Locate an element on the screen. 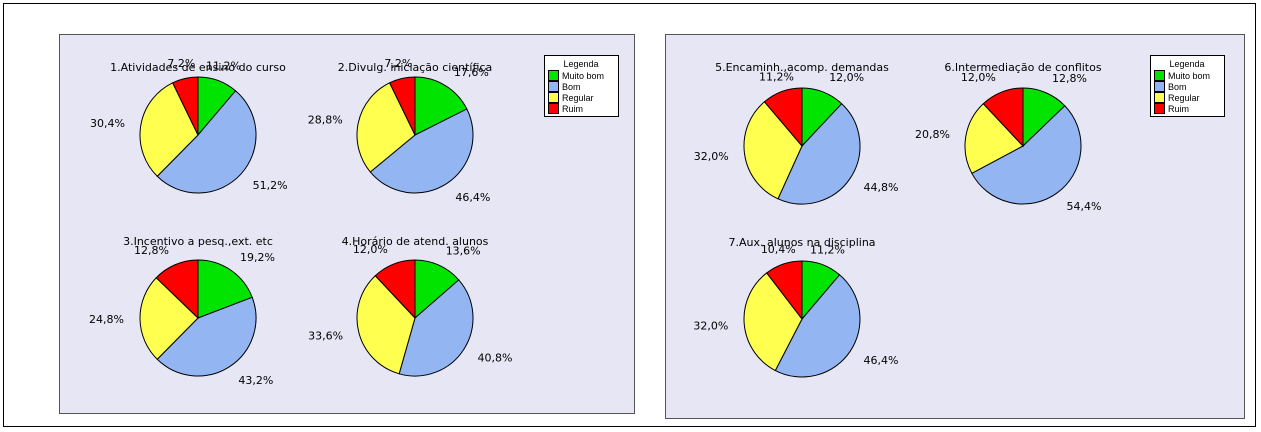 This screenshot has height=432, width=1261. slice-value-label: 44,8% is located at coordinates (881, 187).